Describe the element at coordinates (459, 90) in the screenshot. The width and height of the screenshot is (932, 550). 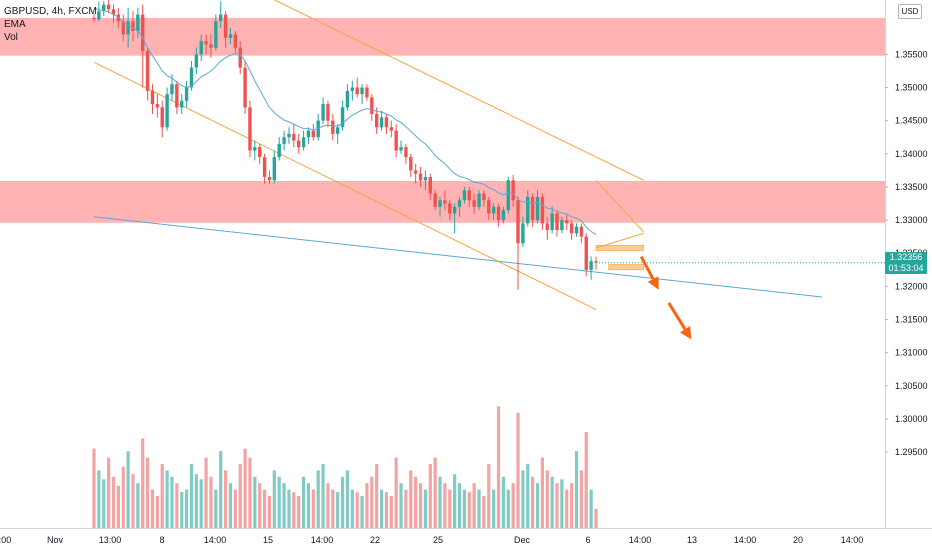
I see `upper-channel` at that location.